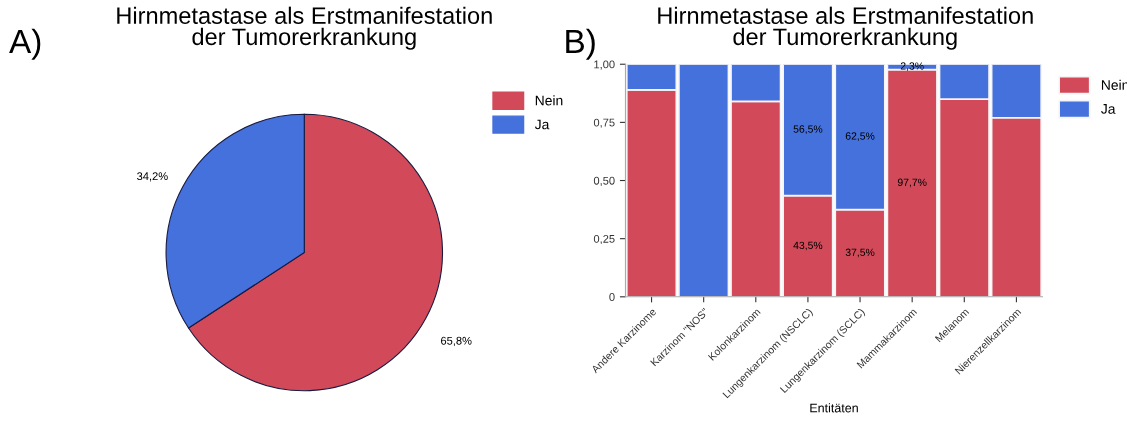 The image size is (1127, 443). I want to click on y-tick-label: 0,75, so click(604, 123).